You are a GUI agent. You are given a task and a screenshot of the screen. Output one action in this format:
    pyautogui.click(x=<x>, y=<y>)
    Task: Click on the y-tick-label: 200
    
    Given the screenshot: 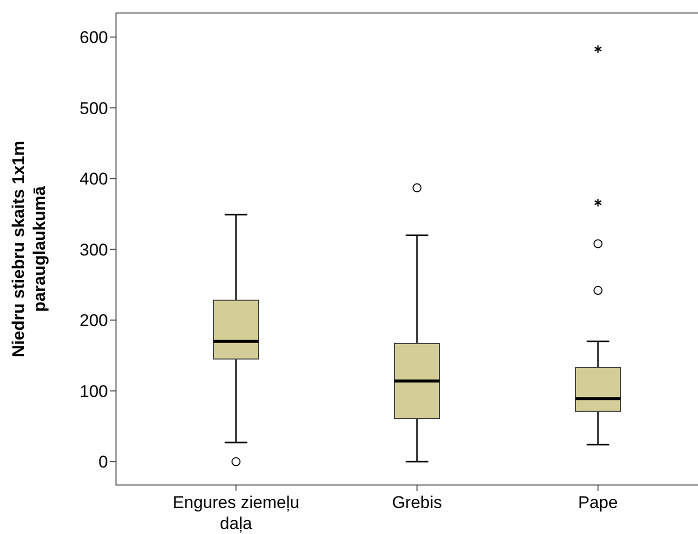 What is the action you would take?
    pyautogui.click(x=94, y=320)
    